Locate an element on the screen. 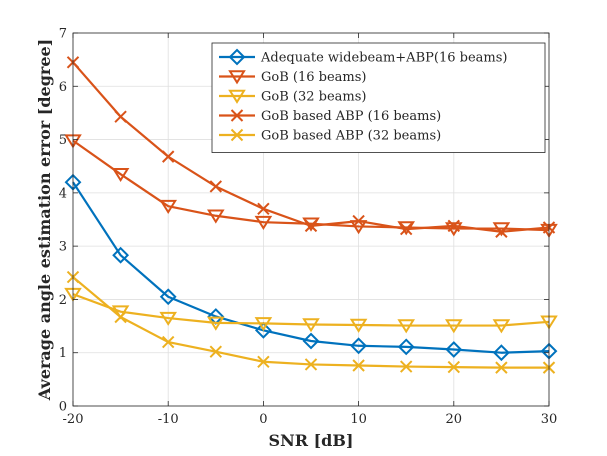 The width and height of the screenshot is (607, 456). y-tick-label: 7 is located at coordinates (63, 34).